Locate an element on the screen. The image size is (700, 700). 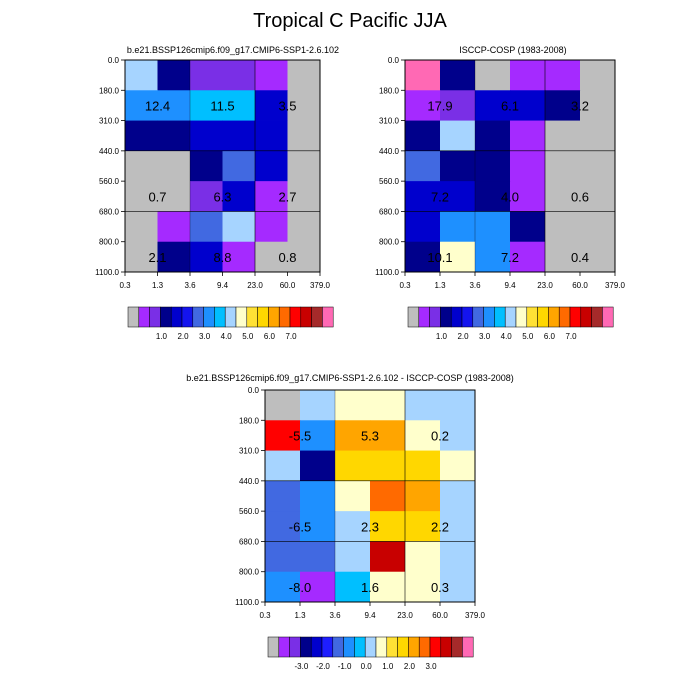
colorbar-label: -2.0 is located at coordinates (323, 666).